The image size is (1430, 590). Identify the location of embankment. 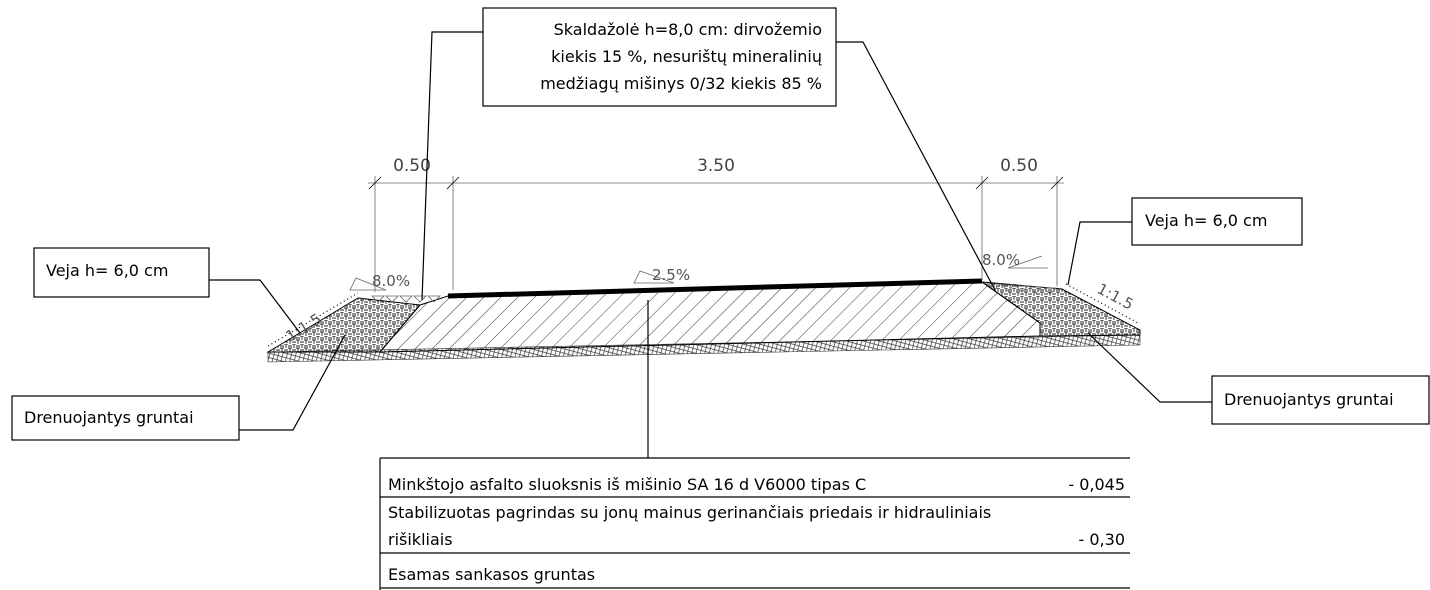
(703, 320).